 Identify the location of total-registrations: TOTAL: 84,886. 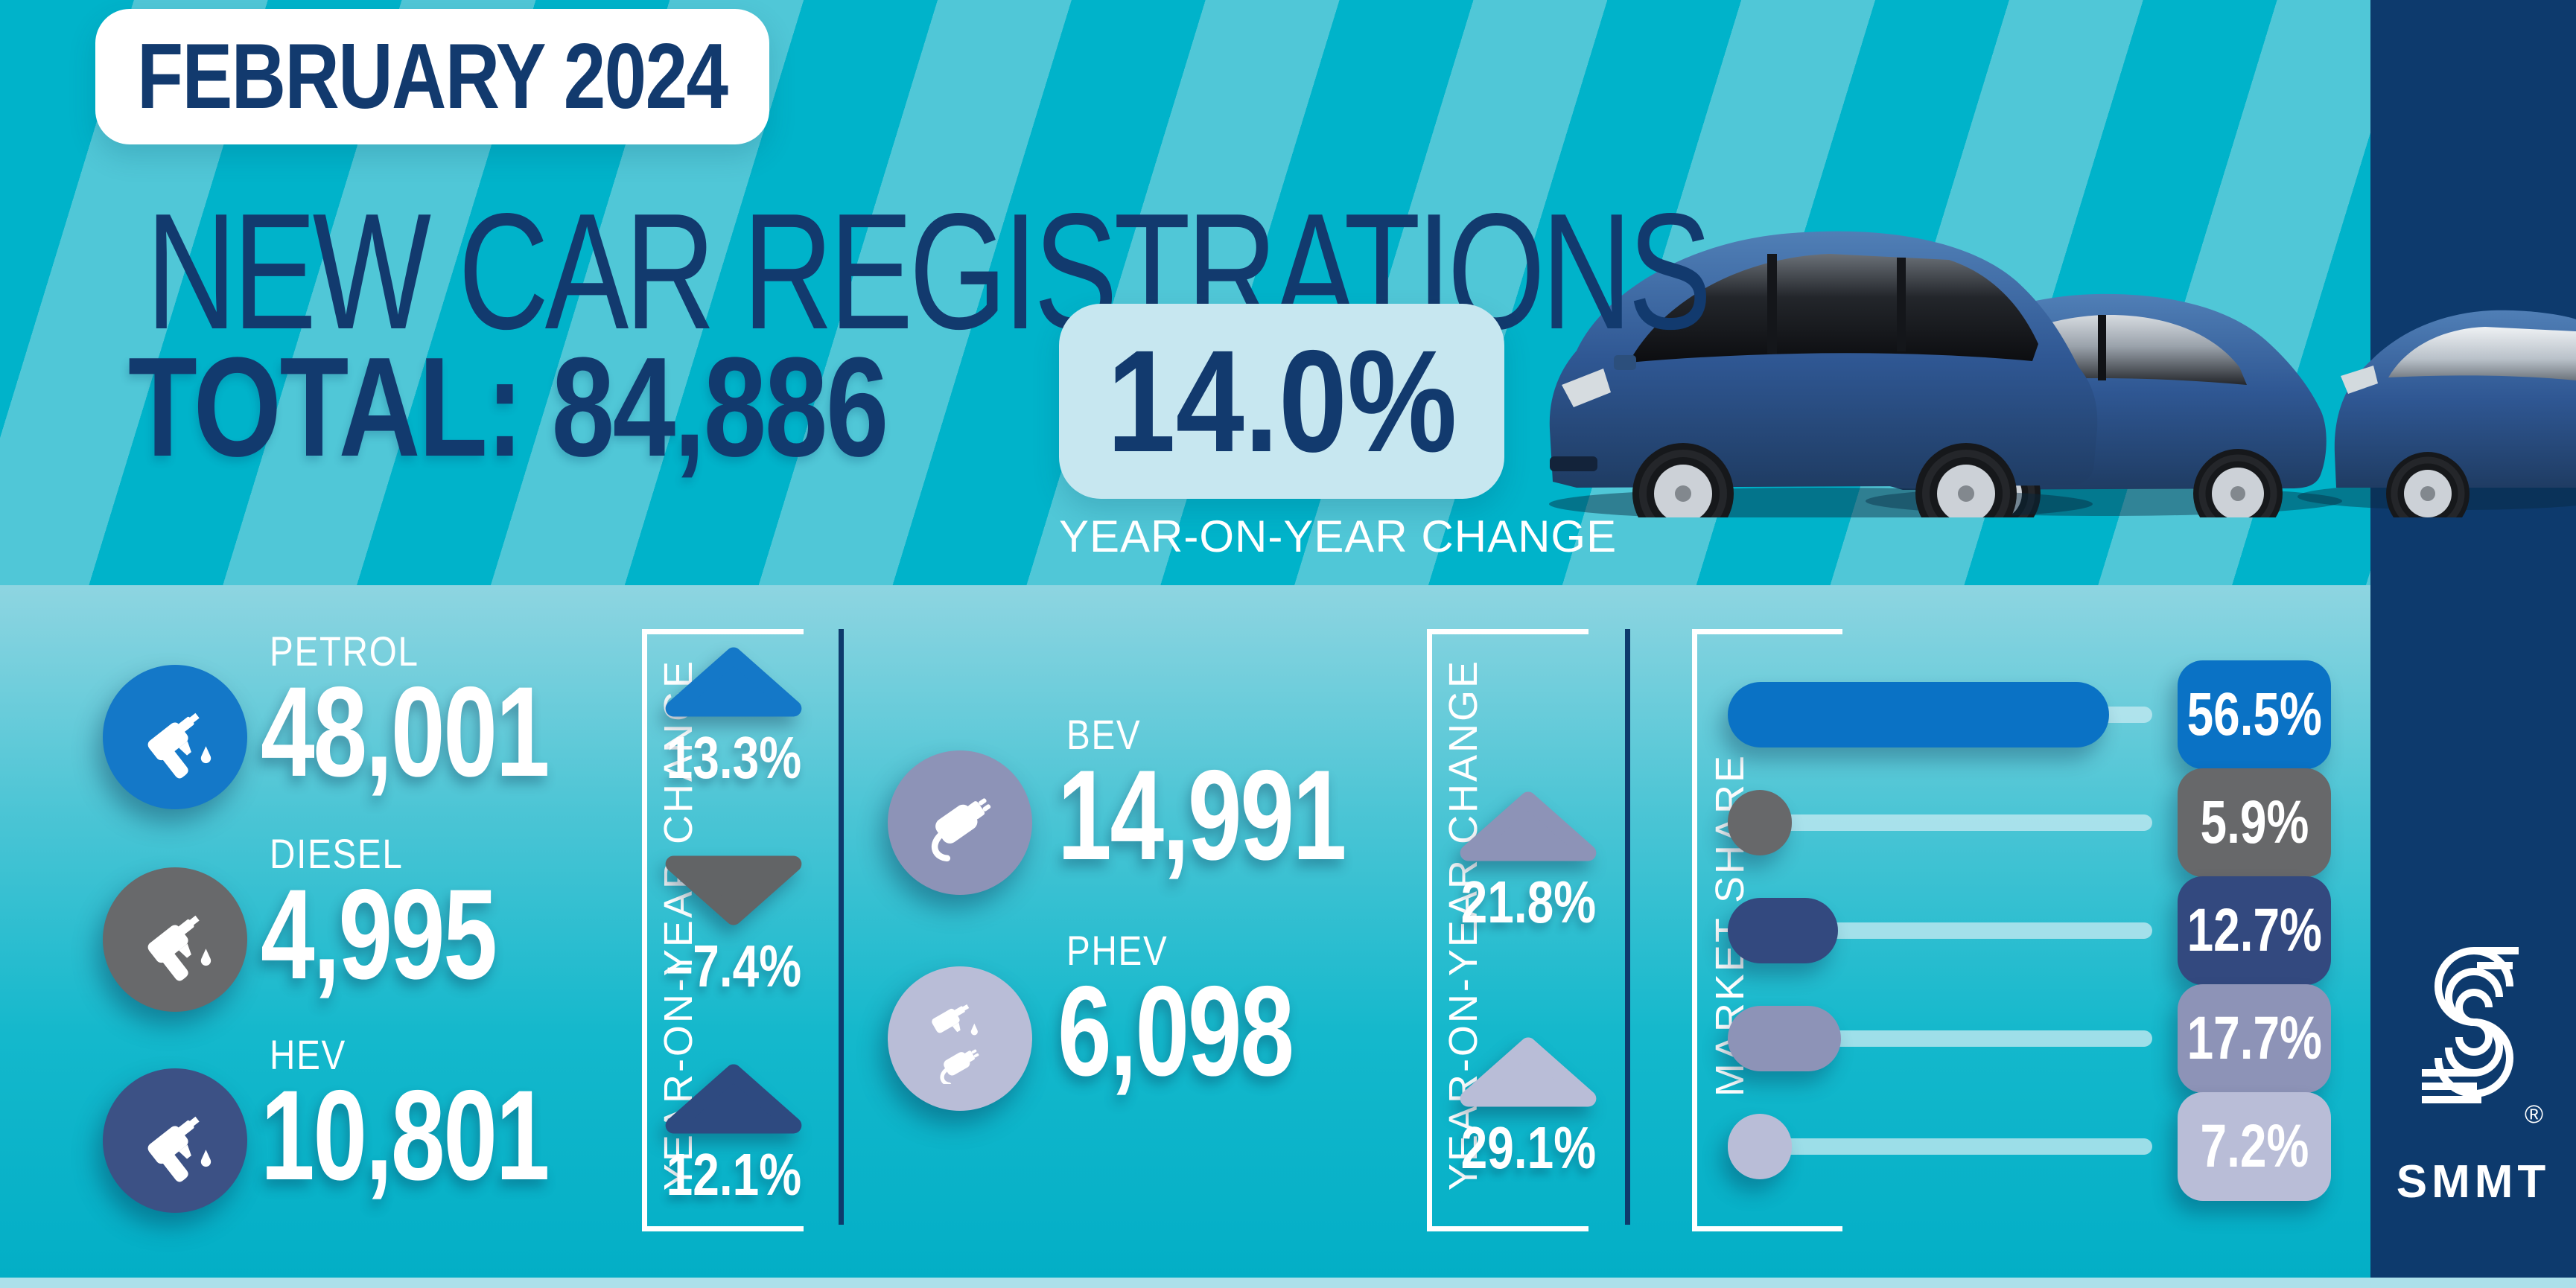
(508, 407).